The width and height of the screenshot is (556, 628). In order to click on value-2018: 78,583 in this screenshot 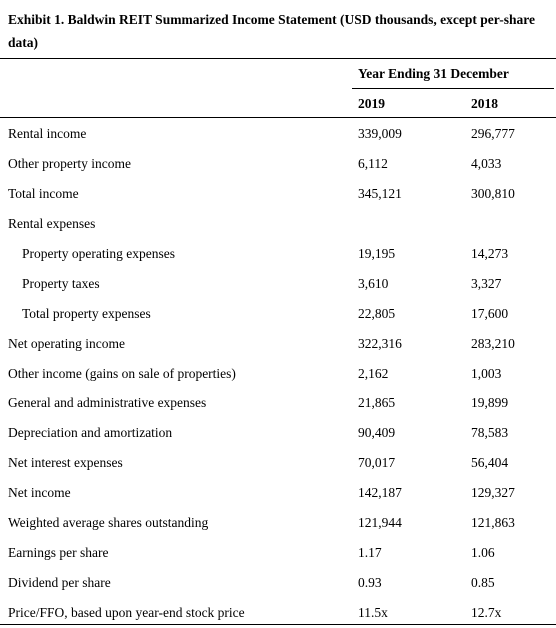, I will do `click(490, 433)`.